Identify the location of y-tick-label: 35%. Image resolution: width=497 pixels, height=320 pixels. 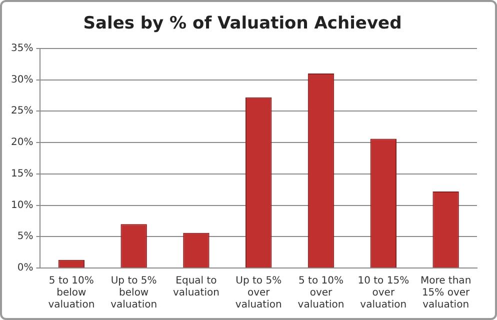
(22, 48).